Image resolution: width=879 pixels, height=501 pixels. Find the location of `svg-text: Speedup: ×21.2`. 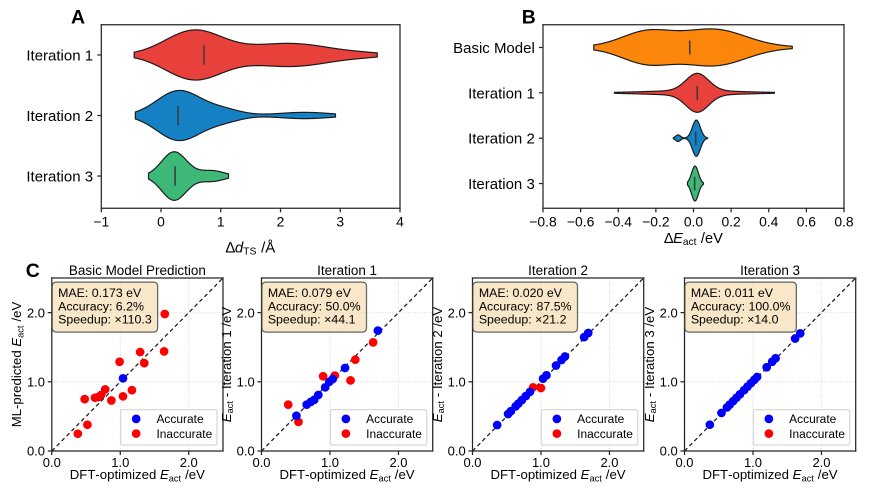

svg-text: Speedup: ×21.2 is located at coordinates (523, 320).